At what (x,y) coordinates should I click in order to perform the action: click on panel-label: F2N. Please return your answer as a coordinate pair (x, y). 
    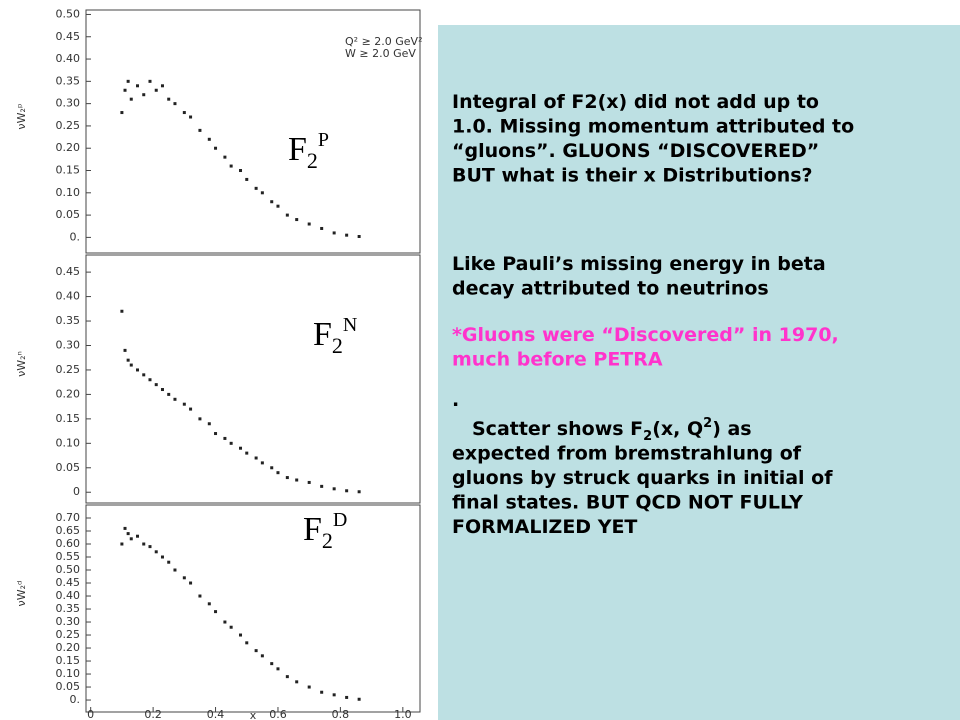
    Looking at the image, I should click on (335, 336).